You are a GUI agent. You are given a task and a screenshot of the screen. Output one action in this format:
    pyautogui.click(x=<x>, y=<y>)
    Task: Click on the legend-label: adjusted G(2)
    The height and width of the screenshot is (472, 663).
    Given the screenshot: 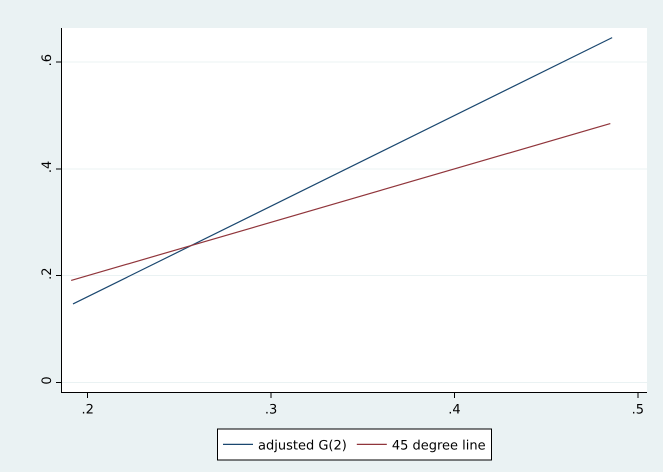 What is the action you would take?
    pyautogui.click(x=302, y=446)
    